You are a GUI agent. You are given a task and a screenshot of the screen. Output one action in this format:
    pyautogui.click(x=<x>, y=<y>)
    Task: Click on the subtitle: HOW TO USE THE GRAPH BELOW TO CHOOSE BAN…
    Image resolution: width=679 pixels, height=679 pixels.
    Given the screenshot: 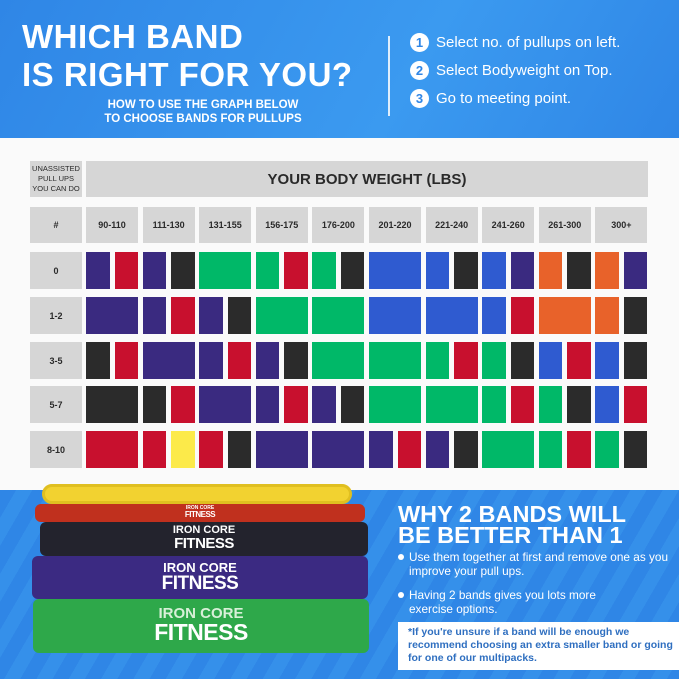 What is the action you would take?
    pyautogui.click(x=203, y=112)
    